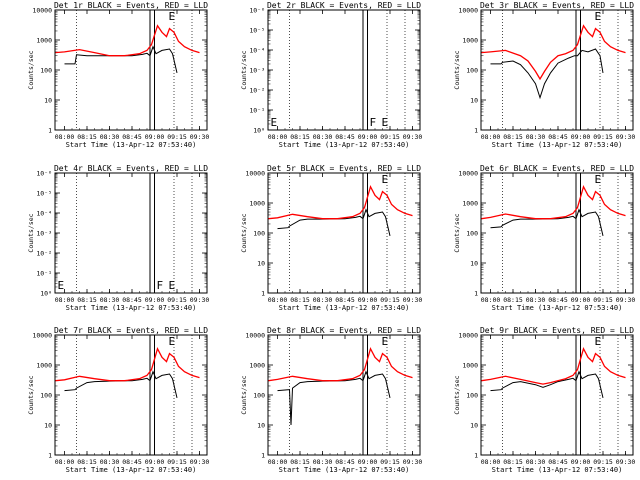 Image resolution: width=640 pixels, height=480 pixels. Describe the element at coordinates (44, 194) in the screenshot. I see `y-tick-label: 10⁻⁵` at that location.